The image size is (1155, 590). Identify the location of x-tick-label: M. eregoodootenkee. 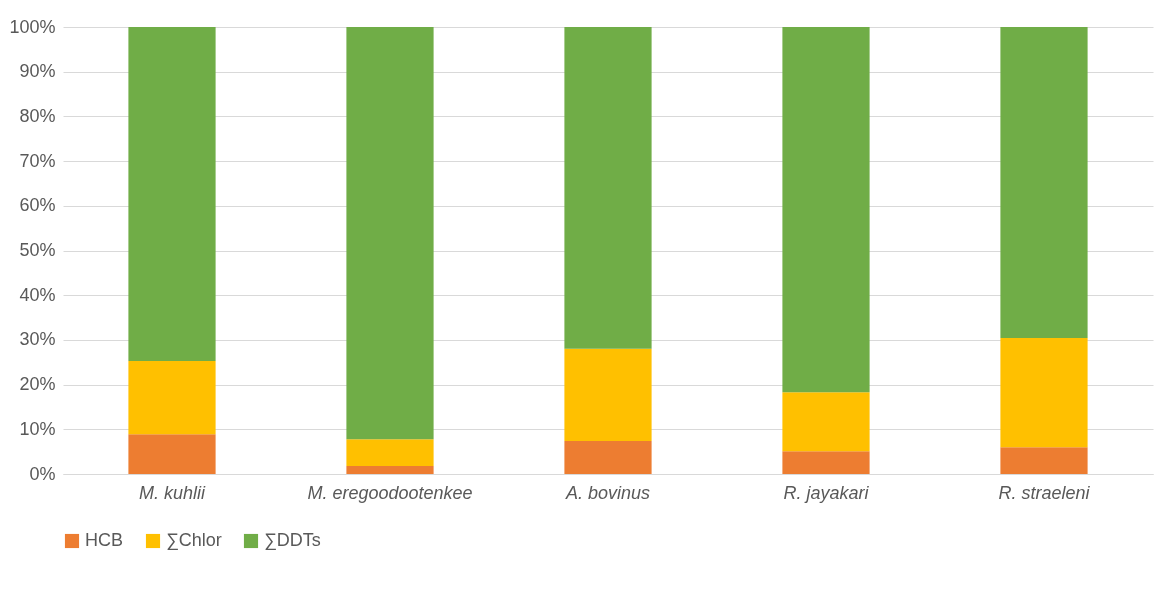
(390, 492).